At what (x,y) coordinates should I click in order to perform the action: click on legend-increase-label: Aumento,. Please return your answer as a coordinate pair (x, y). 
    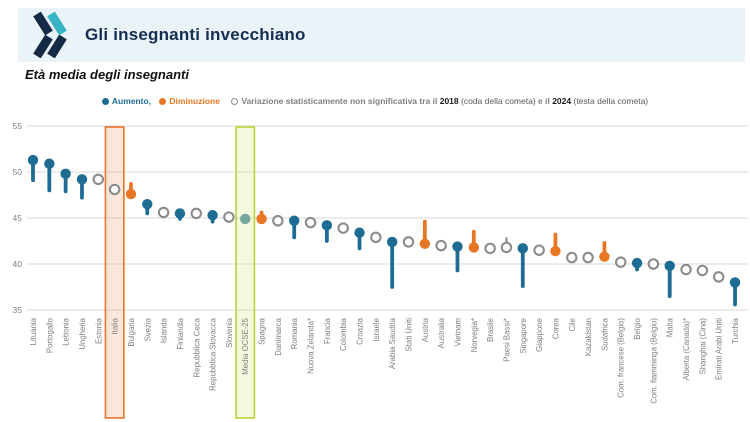
    Looking at the image, I should click on (132, 101).